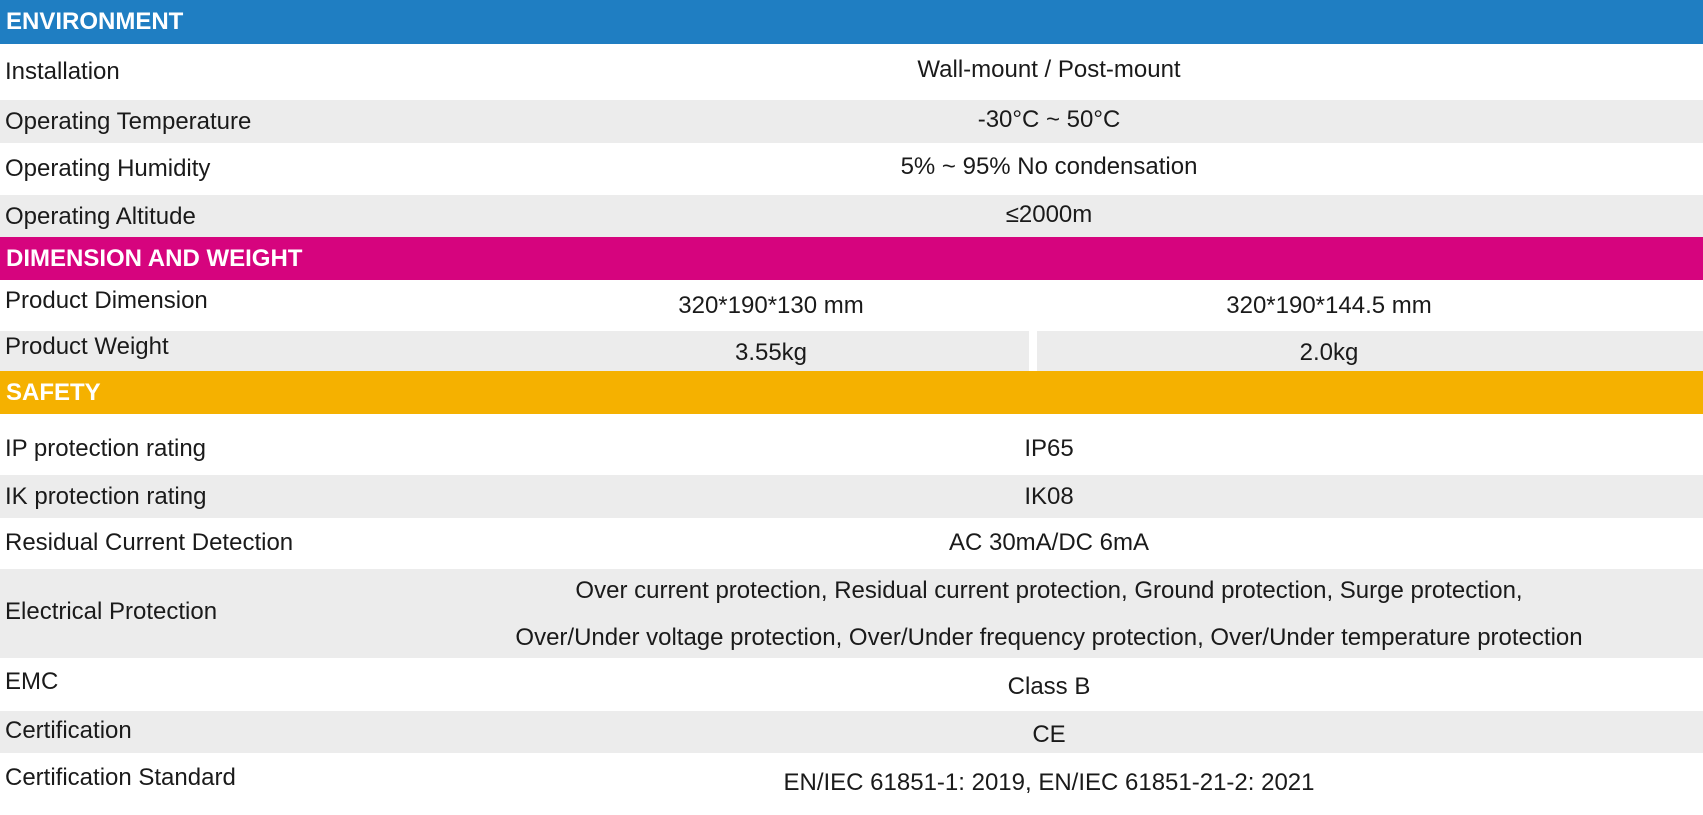 Image resolution: width=1703 pixels, height=815 pixels. Describe the element at coordinates (1049, 214) in the screenshot. I see `row-value-operating-altitude: ≤2000m` at that location.